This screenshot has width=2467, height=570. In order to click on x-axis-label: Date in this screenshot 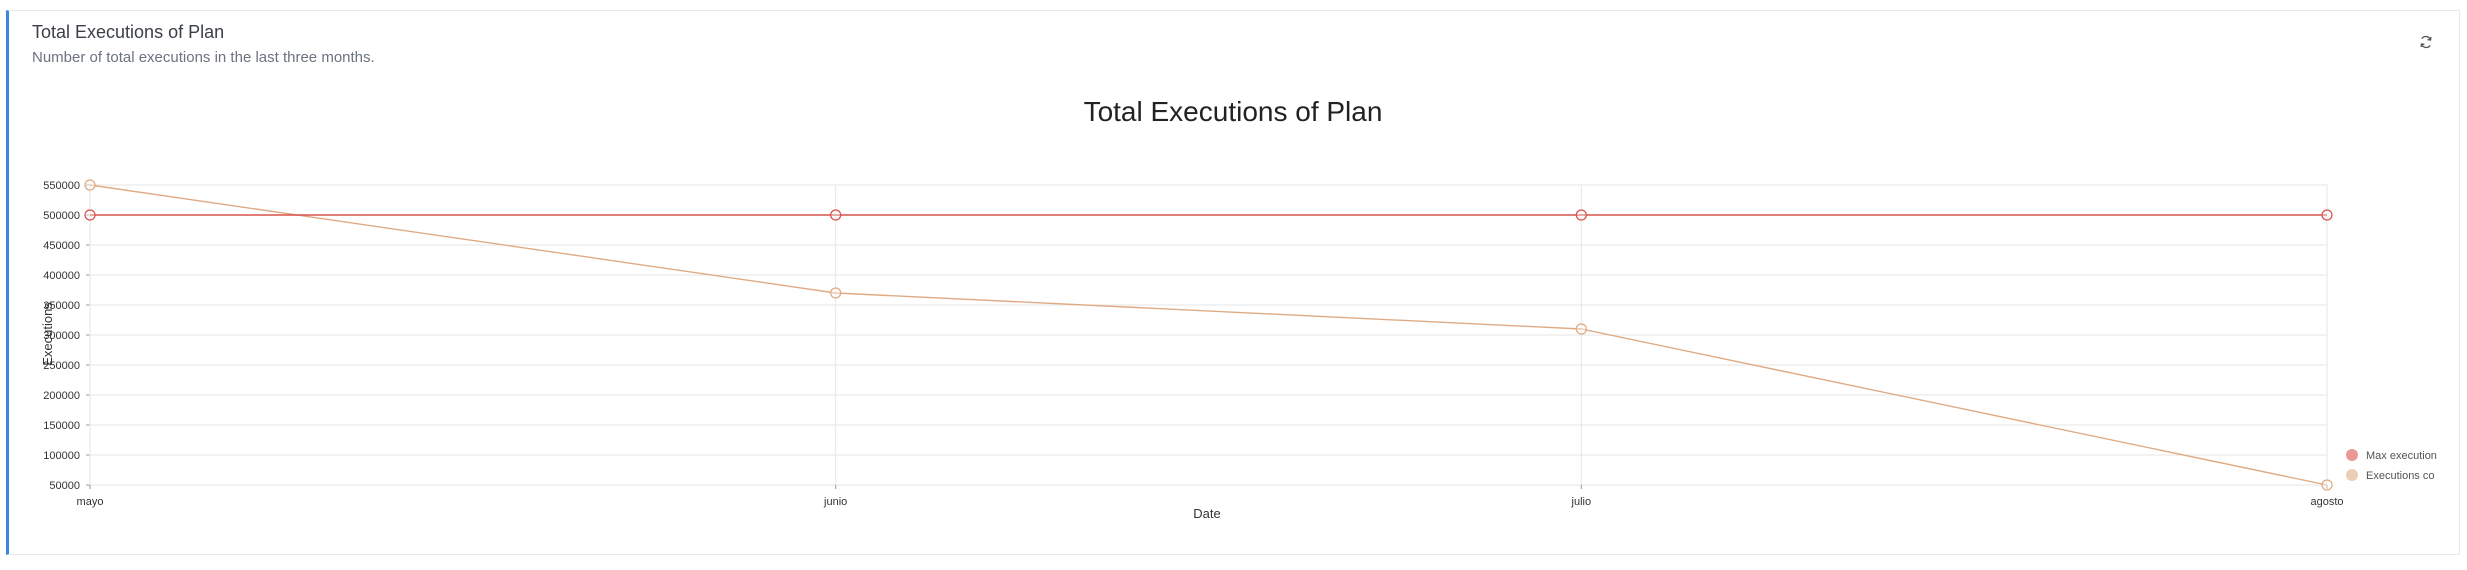, I will do `click(1206, 513)`.